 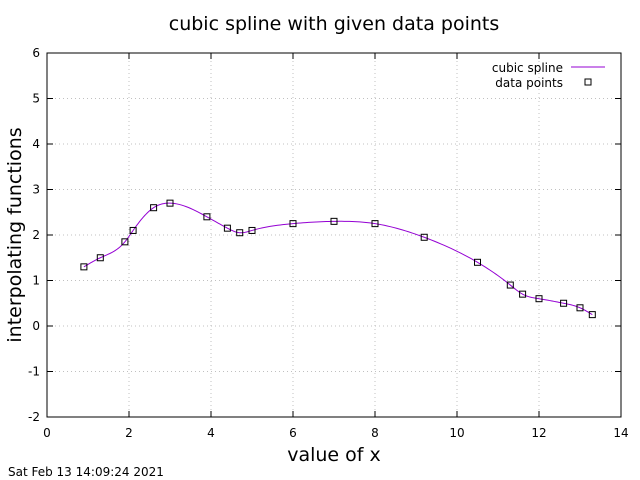 What do you see at coordinates (527, 68) in the screenshot?
I see `legend-label-cubic-spline: cubic spline` at bounding box center [527, 68].